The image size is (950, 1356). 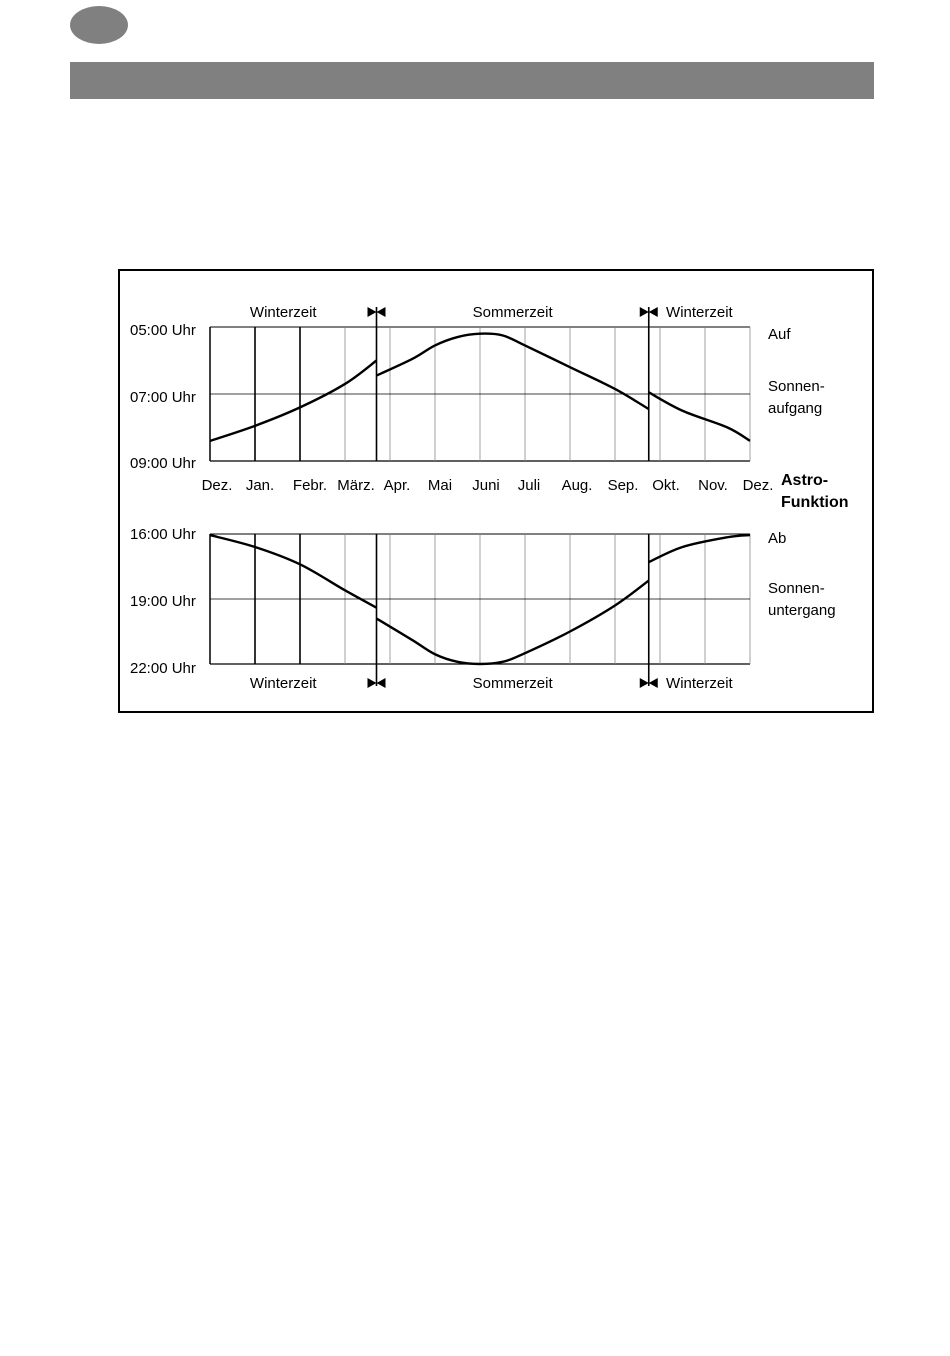 I want to click on astro-function-label-line-2: Funktion, so click(x=815, y=502).